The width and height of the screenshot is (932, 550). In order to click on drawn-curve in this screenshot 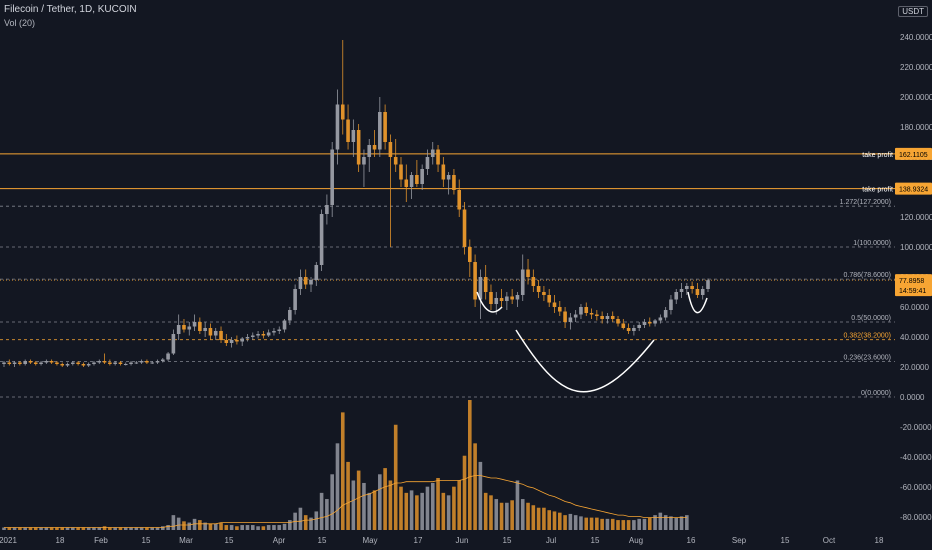, I will do `click(697, 302)`.